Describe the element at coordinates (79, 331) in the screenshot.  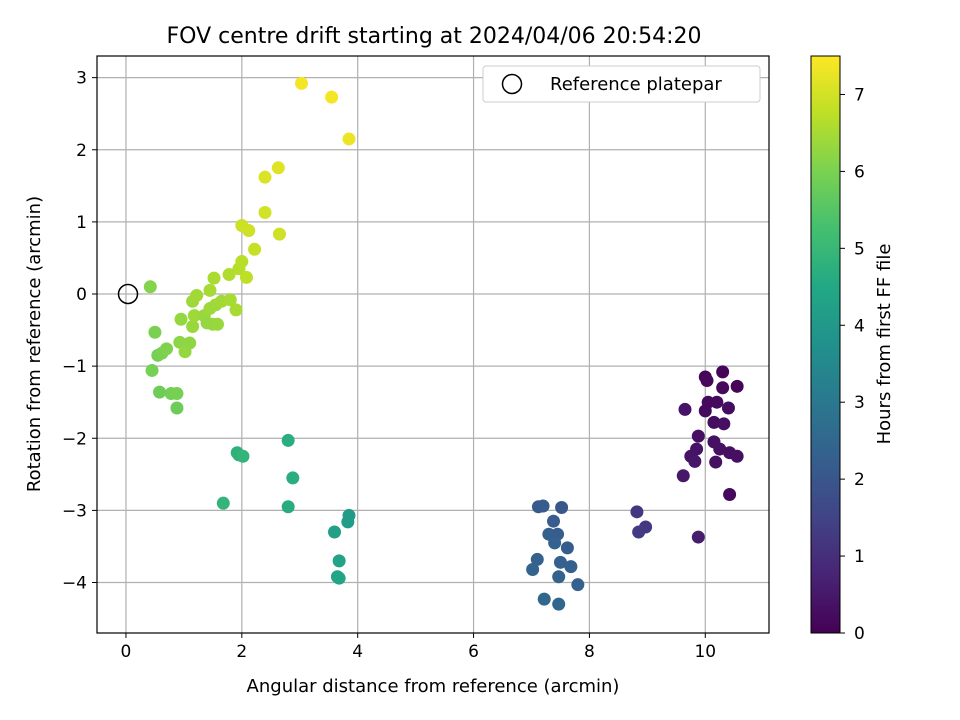
I see `y-axis-ticks: −4 −3 −2 −1 0 1 2 3` at that location.